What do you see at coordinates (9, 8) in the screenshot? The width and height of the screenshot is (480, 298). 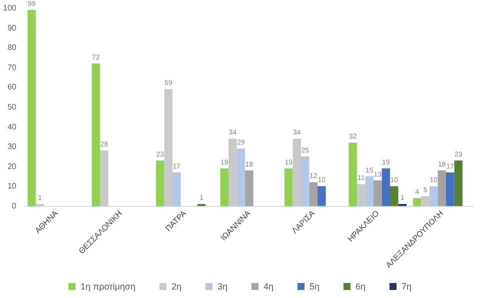 I see `y-tick-label: 100` at bounding box center [9, 8].